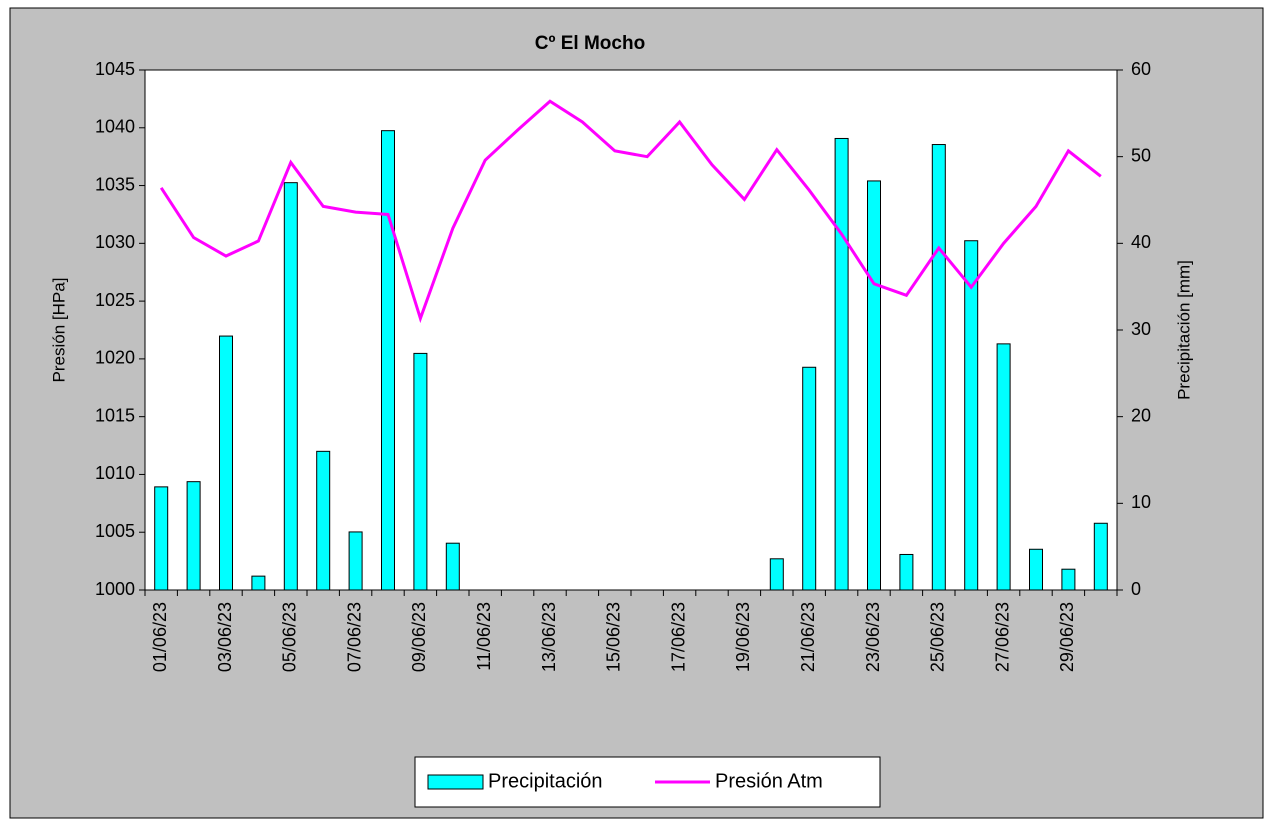 Image resolution: width=1273 pixels, height=825 pixels. What do you see at coordinates (1141, 155) in the screenshot?
I see `y2-tick-label: 50` at bounding box center [1141, 155].